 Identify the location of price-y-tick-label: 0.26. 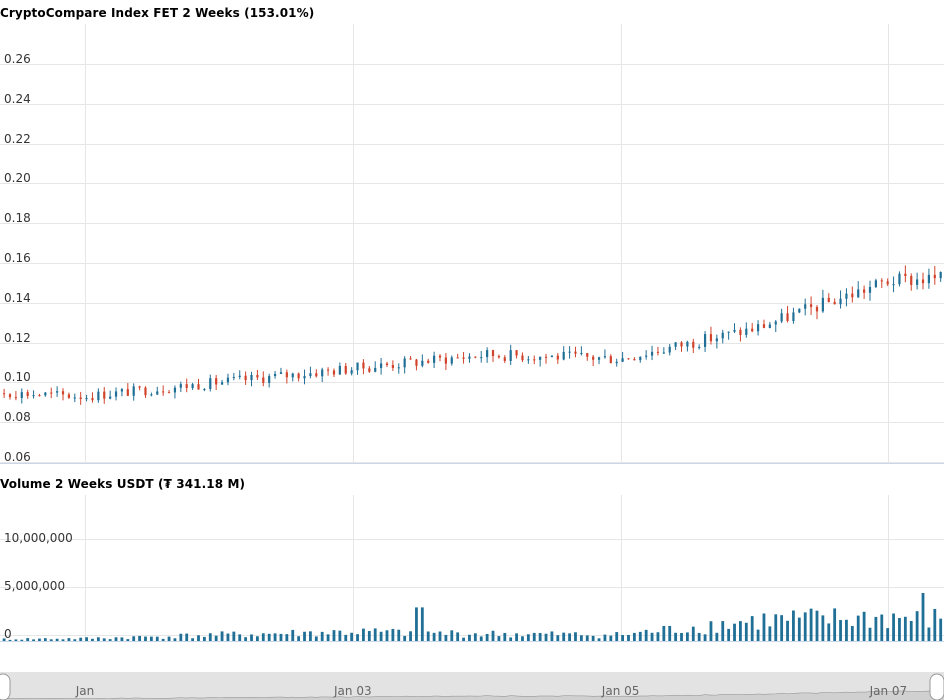
(17, 59).